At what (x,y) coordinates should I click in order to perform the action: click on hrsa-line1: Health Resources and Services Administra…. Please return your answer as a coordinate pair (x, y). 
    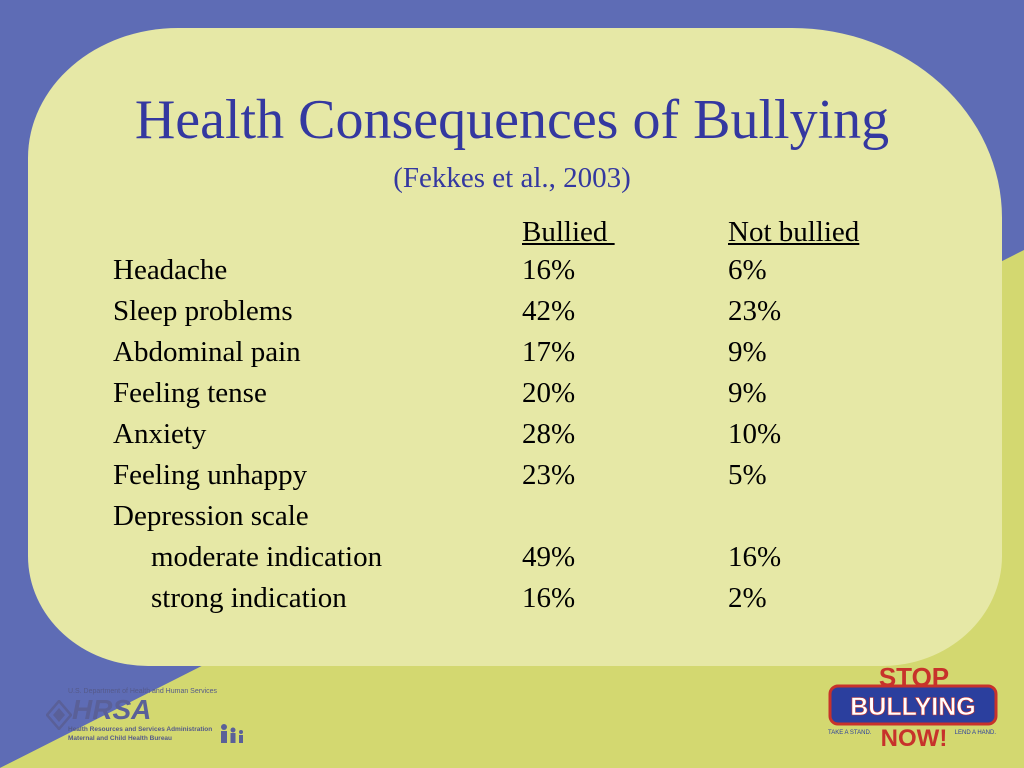
    Looking at the image, I should click on (140, 729).